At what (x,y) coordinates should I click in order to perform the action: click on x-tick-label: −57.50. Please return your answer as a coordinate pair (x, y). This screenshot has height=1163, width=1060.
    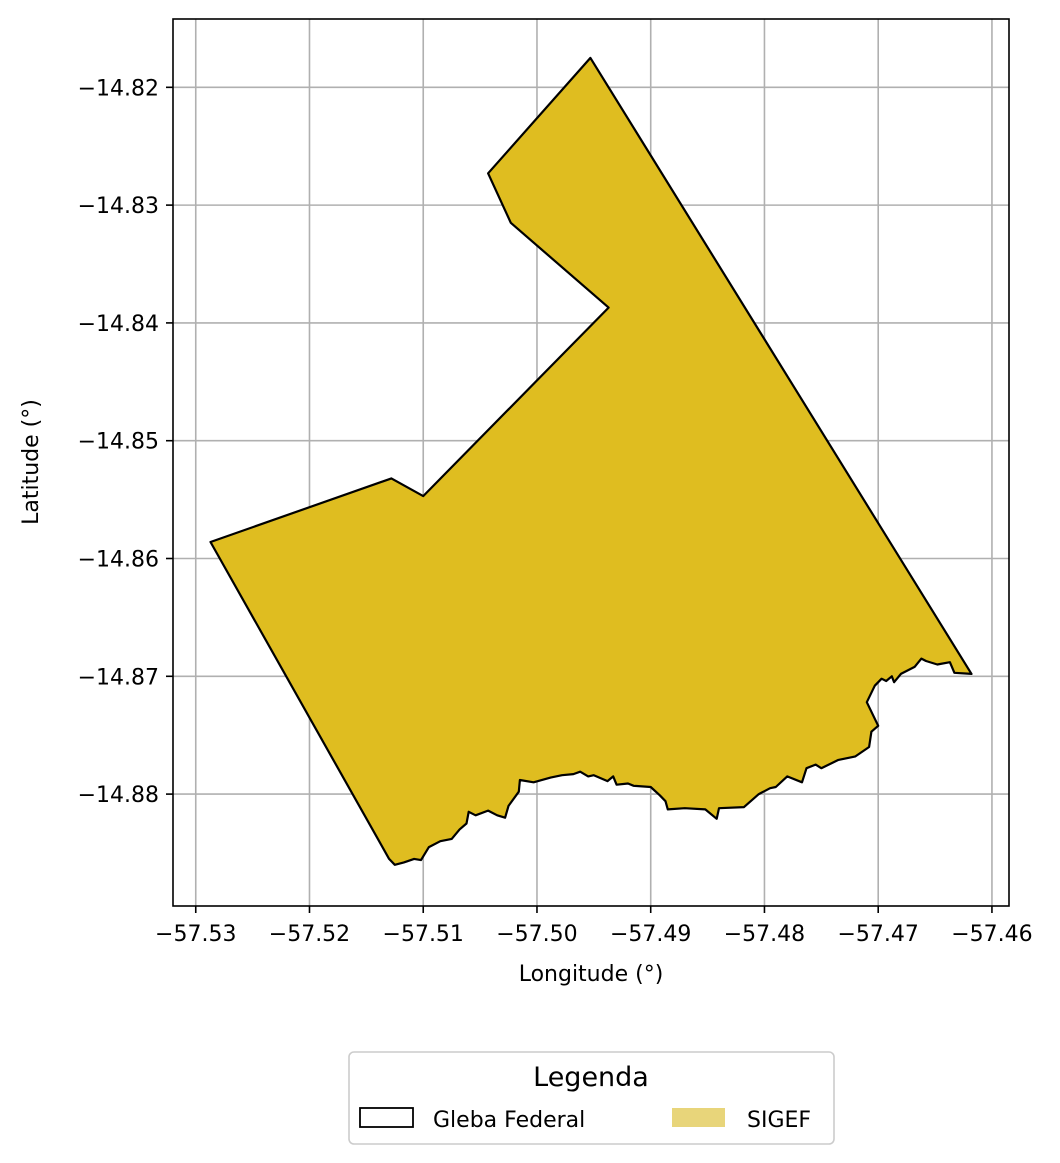
    Looking at the image, I should click on (536, 934).